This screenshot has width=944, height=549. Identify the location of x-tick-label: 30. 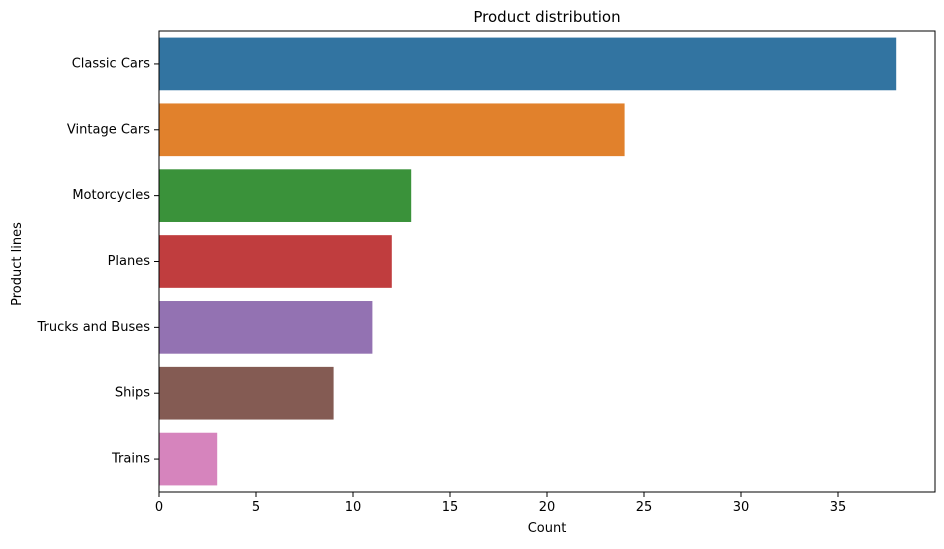
(741, 507).